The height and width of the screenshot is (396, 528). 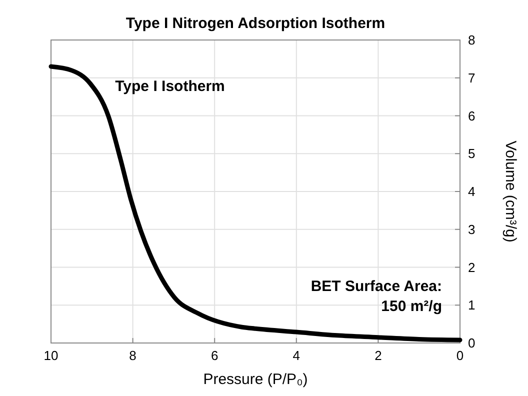 What do you see at coordinates (472, 343) in the screenshot?
I see `y-tick-label: 0` at bounding box center [472, 343].